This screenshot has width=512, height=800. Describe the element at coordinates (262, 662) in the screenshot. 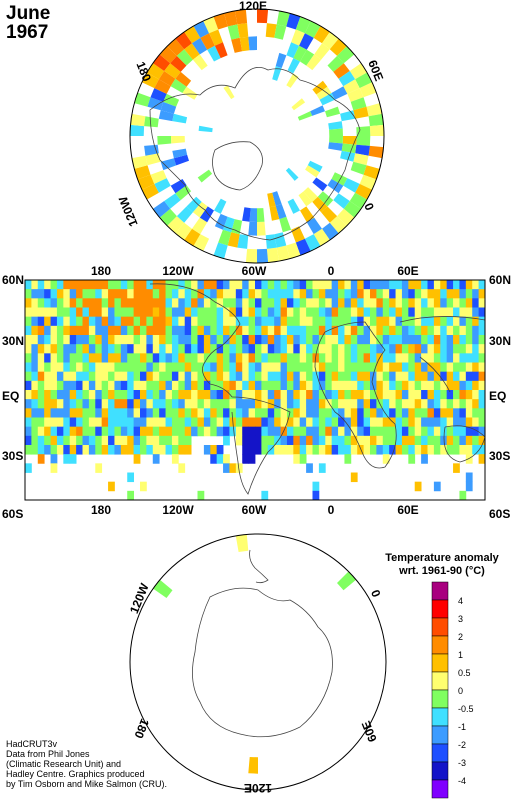

I see `antarctica-coastline` at that location.